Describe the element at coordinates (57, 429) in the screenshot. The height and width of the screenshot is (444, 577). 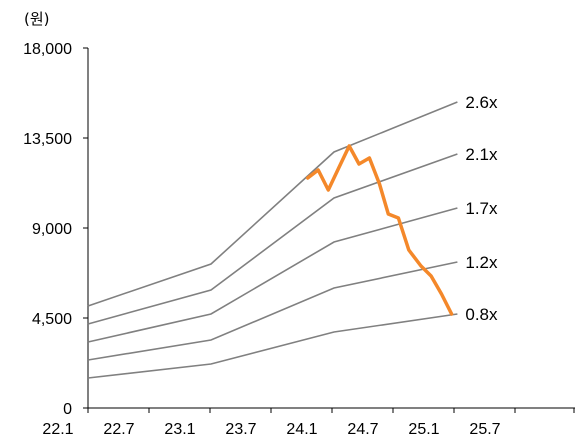
I see `x-tick-label: 22.1` at that location.